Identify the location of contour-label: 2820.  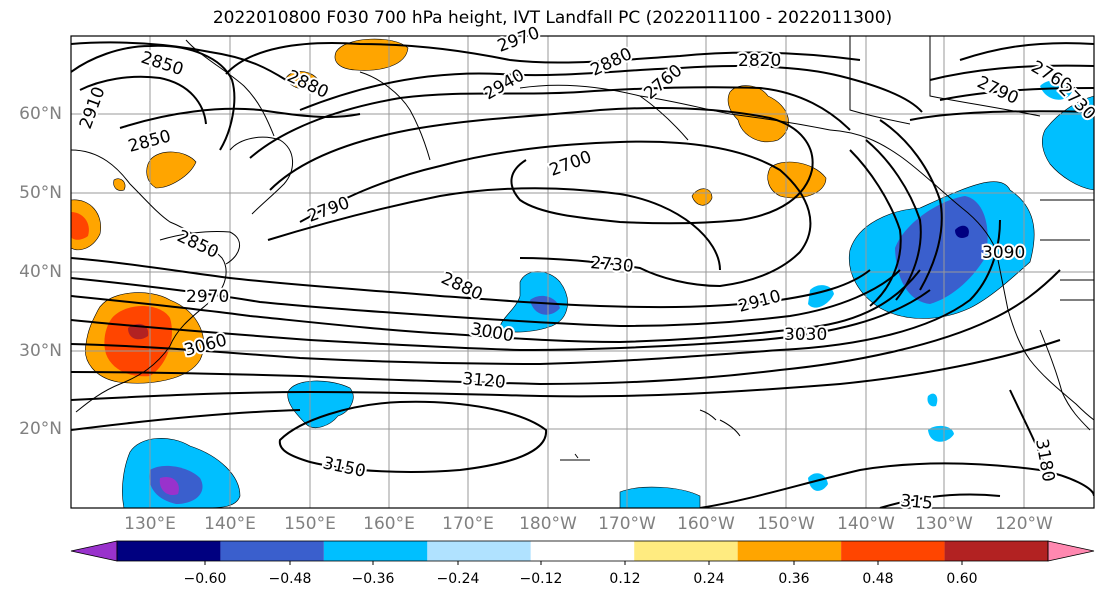
(759, 61).